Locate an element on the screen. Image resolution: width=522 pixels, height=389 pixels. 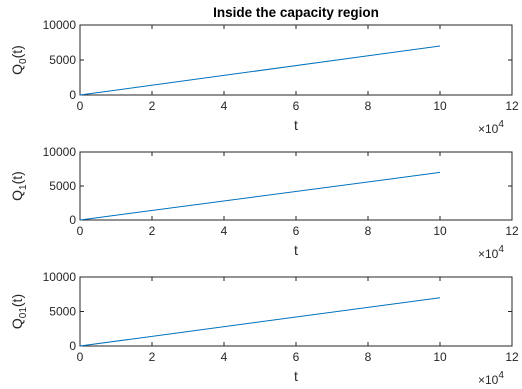
y-axis-label: Q0(t) is located at coordinates (19, 60).